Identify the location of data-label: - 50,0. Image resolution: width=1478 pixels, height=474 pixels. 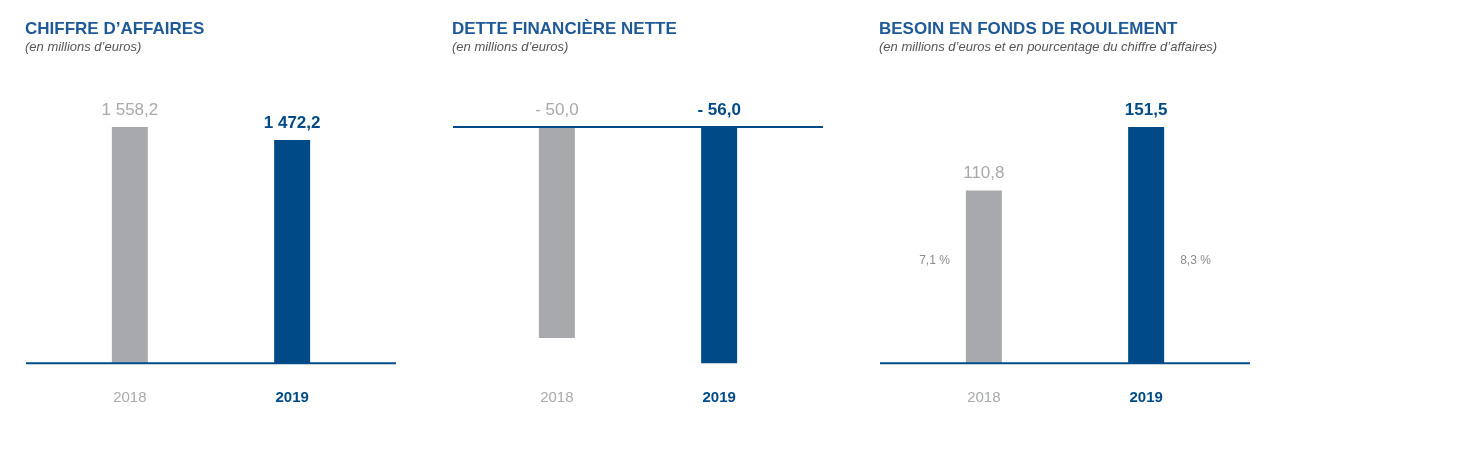
(557, 109).